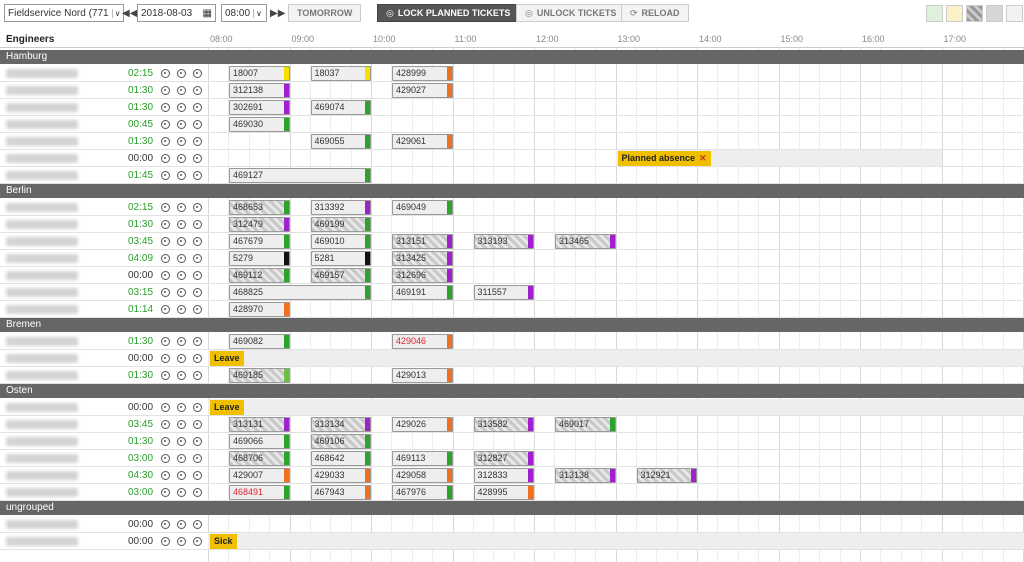  I want to click on ticket: 469082, so click(259, 341).